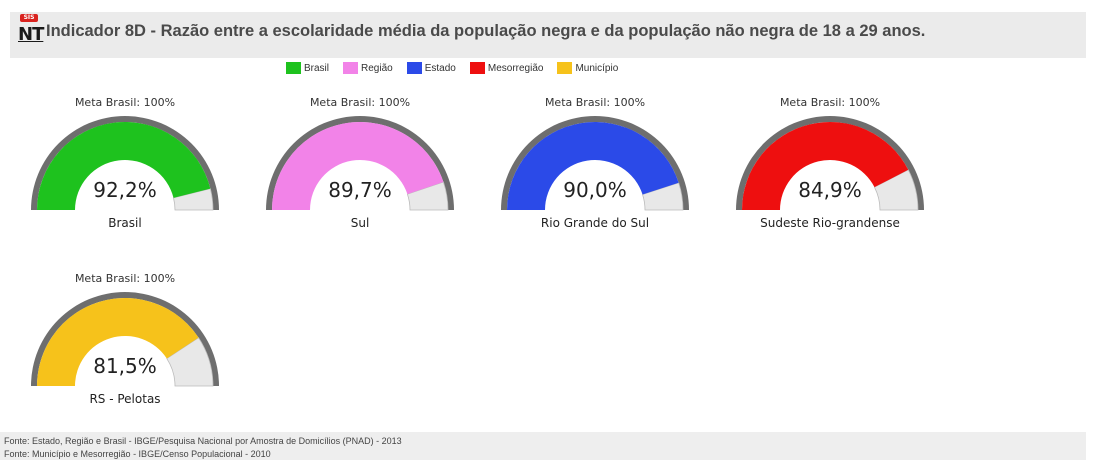 The image size is (1097, 460). What do you see at coordinates (125, 190) in the screenshot?
I see `gauge-value-label: 92,2%` at bounding box center [125, 190].